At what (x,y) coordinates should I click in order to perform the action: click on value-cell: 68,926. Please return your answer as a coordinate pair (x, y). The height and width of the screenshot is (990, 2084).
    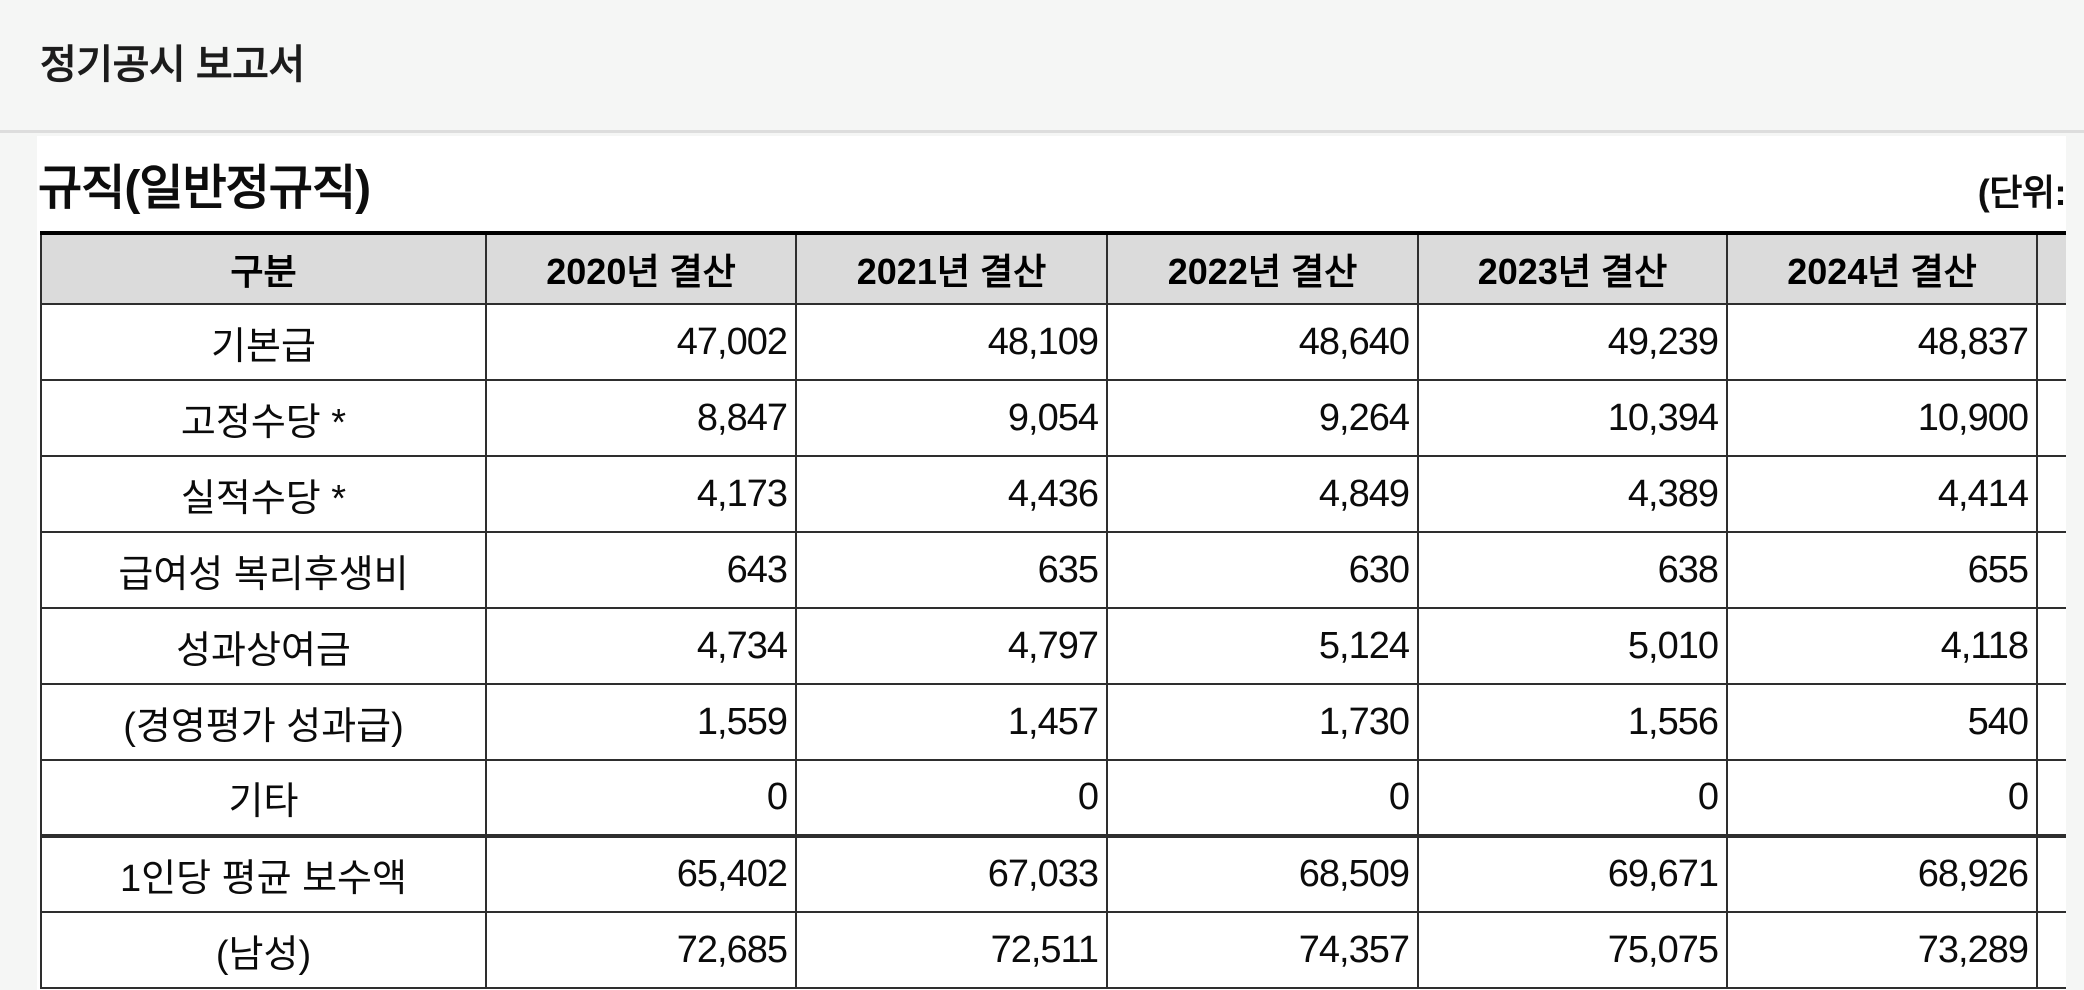
    Looking at the image, I should click on (1882, 873).